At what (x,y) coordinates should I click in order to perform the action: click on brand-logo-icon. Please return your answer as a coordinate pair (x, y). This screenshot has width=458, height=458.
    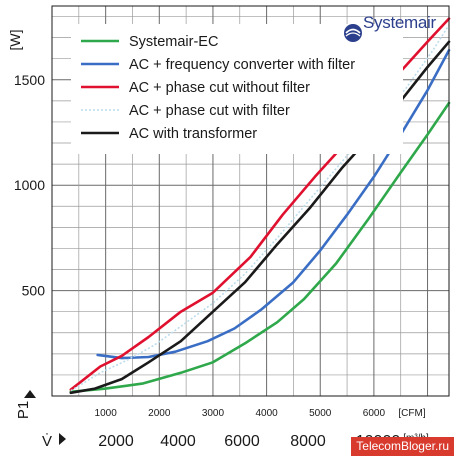
    Looking at the image, I should click on (353, 33).